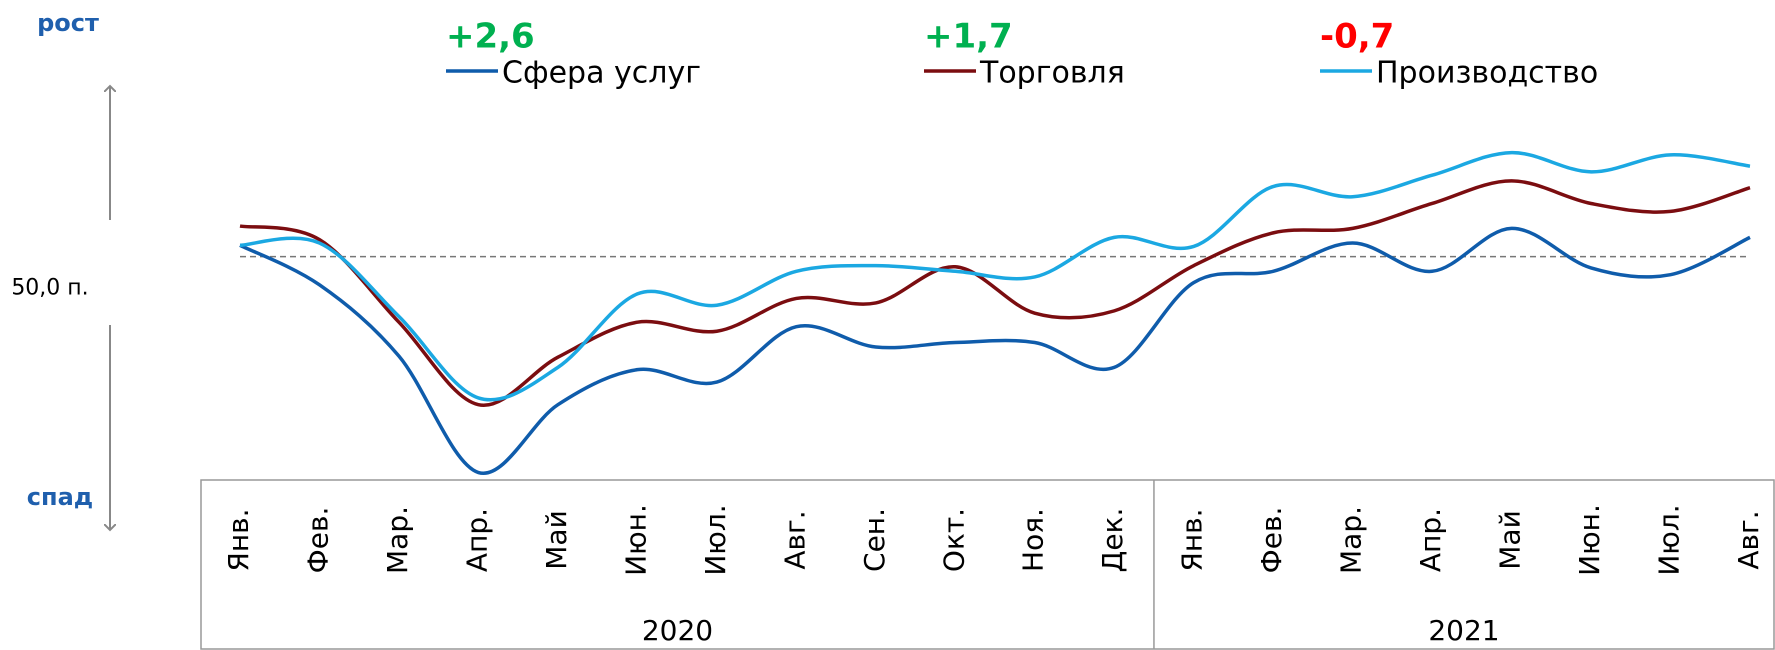  Describe the element at coordinates (677, 630) in the screenshot. I see `year-label: 2020` at that location.